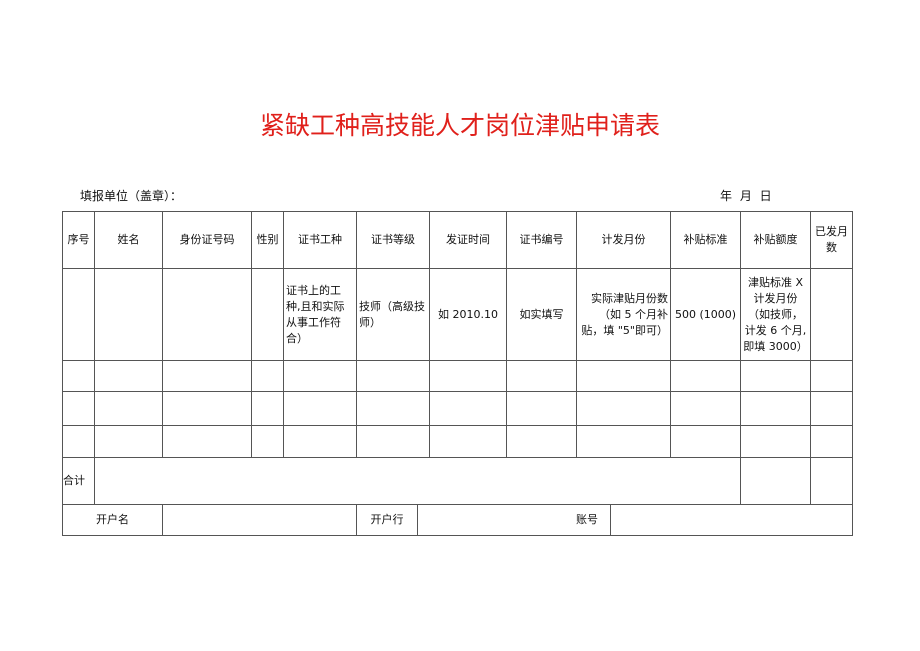 The width and height of the screenshot is (920, 651). I want to click on cert-level-hint: 技师（高级技师）, so click(393, 314).